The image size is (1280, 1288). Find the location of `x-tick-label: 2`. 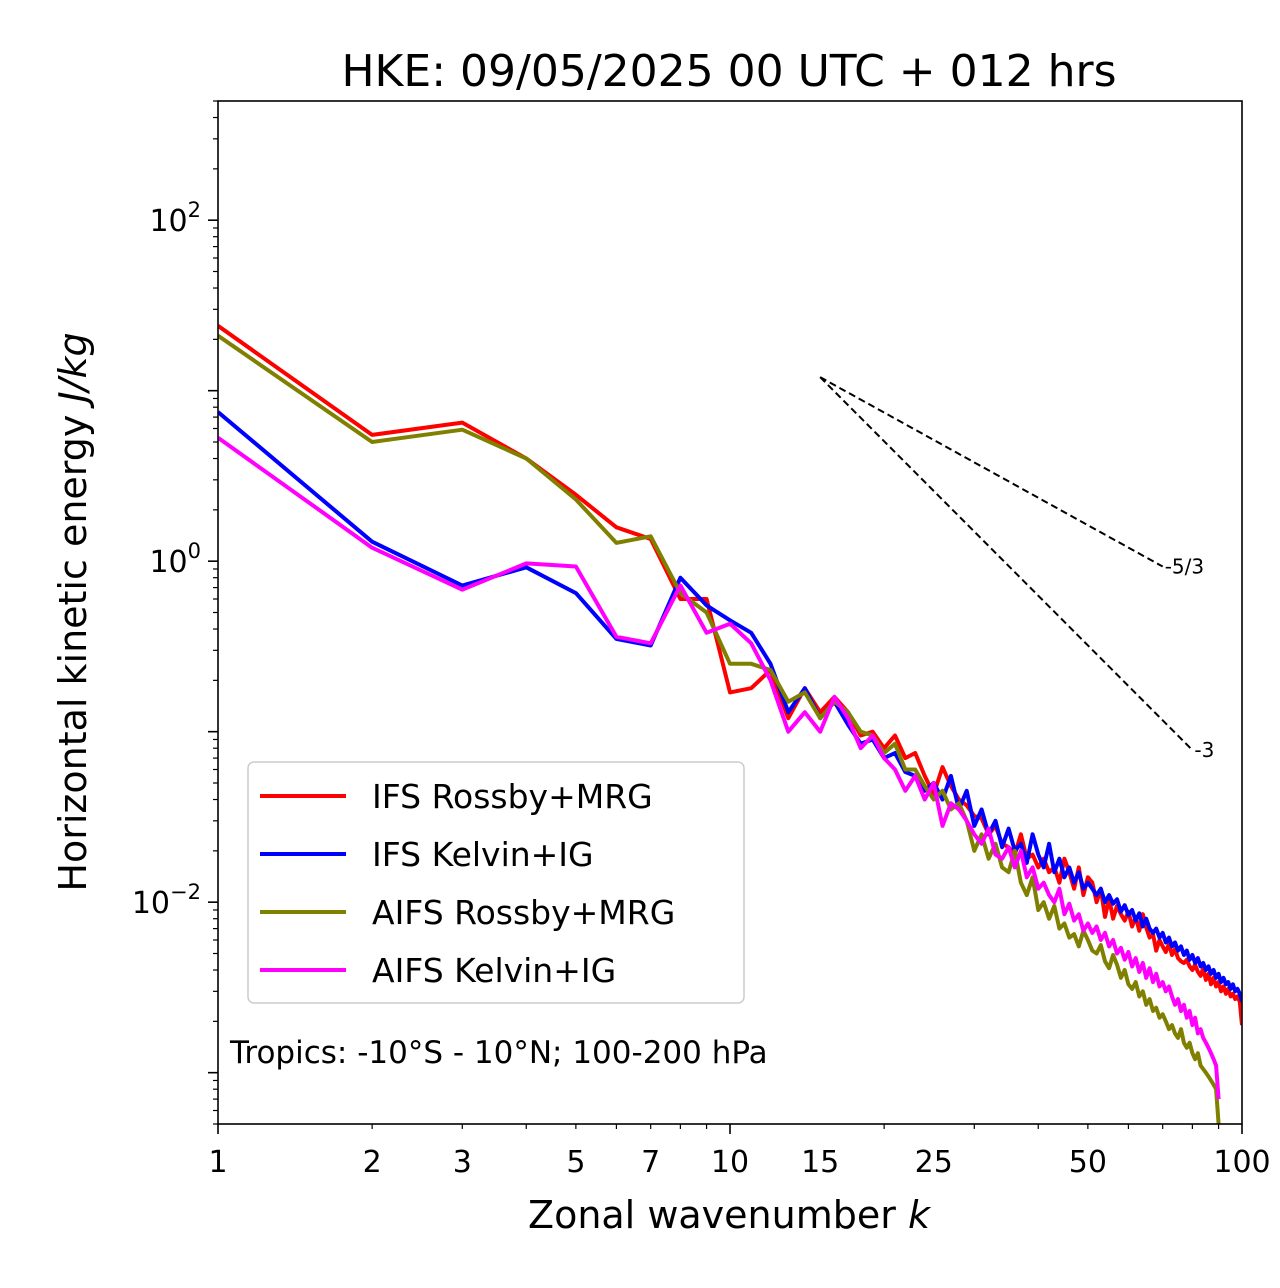

x-tick-label: 2 is located at coordinates (372, 1162).